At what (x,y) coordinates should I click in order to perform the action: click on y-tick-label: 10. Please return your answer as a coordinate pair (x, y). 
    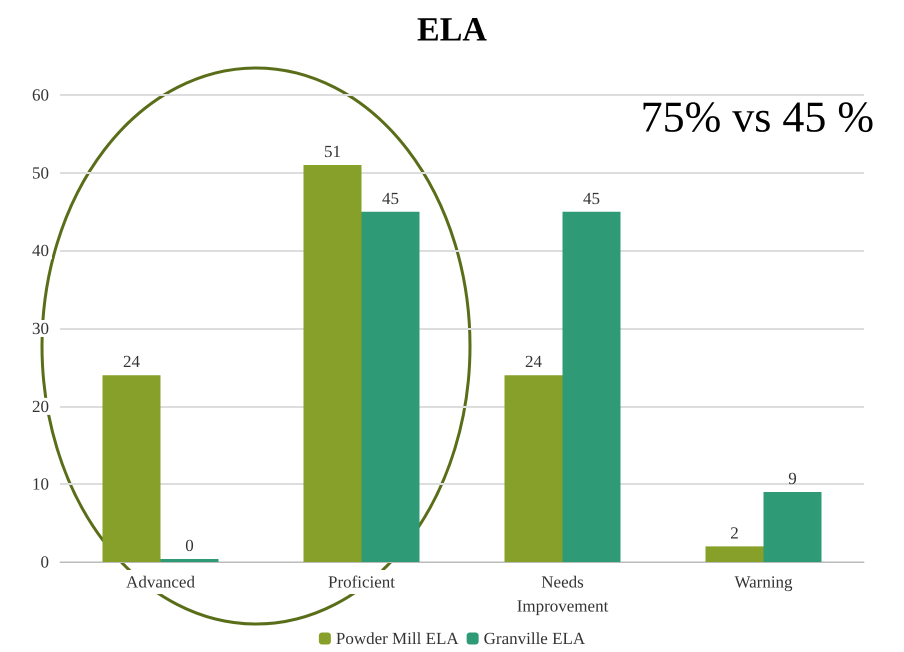
    Looking at the image, I should click on (40, 484).